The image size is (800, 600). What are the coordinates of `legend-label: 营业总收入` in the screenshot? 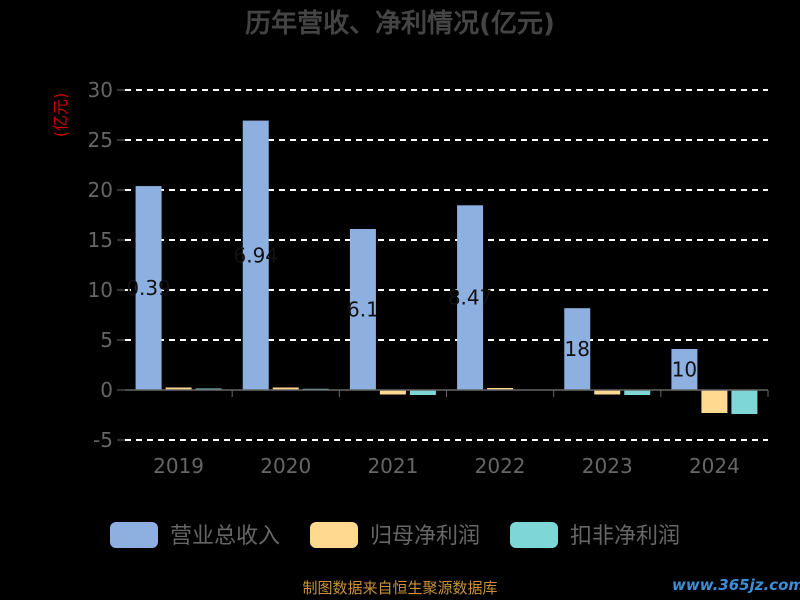 It's located at (225, 536).